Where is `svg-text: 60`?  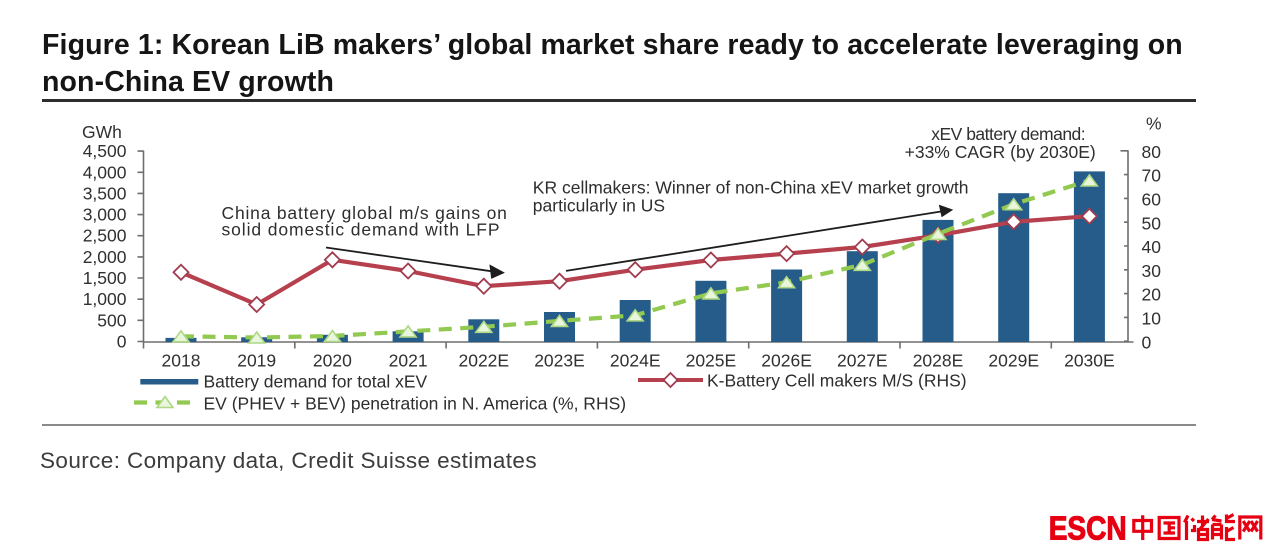 svg-text: 60 is located at coordinates (1152, 200).